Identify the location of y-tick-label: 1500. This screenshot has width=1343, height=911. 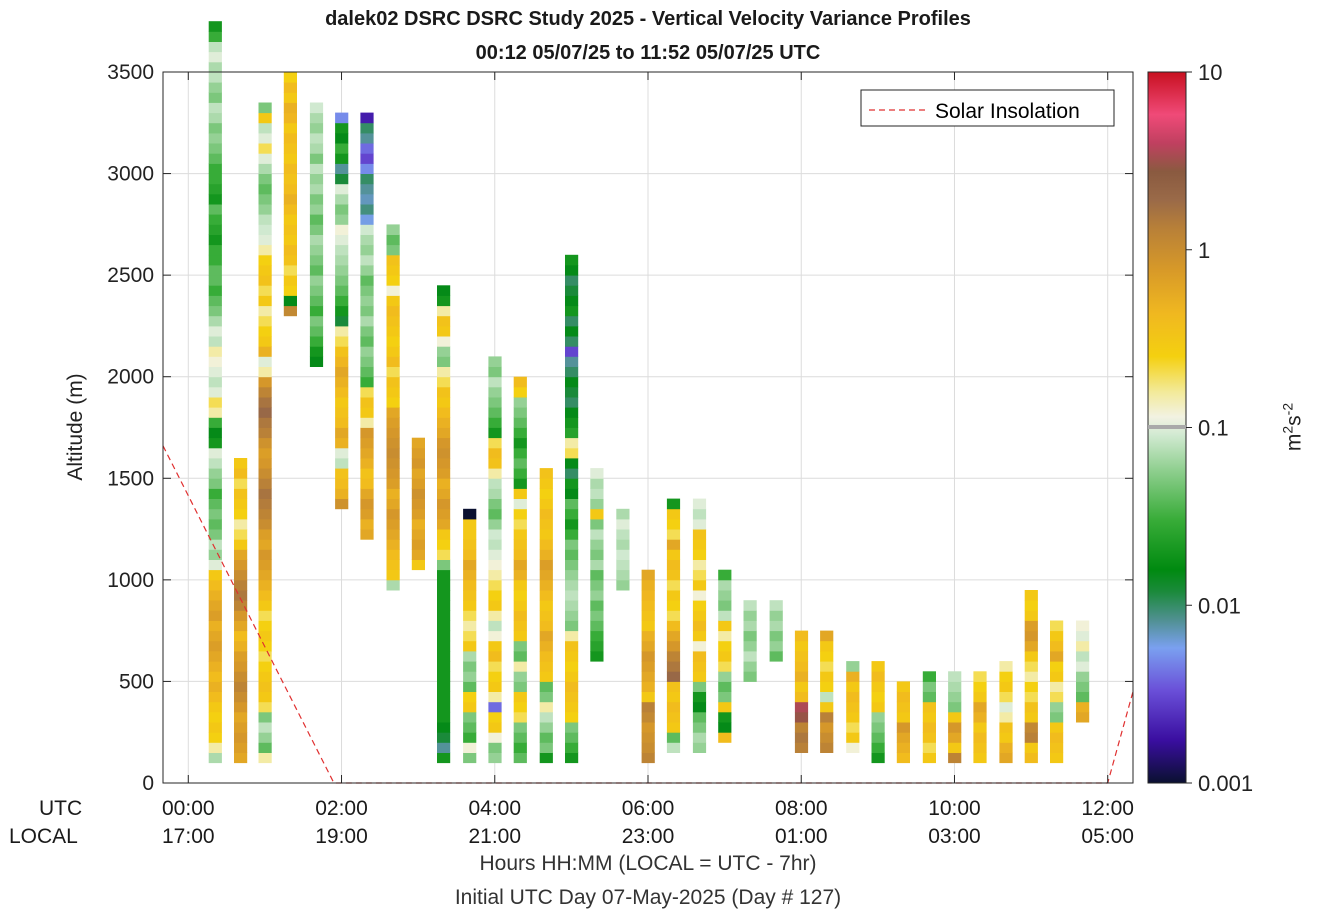
(130, 478).